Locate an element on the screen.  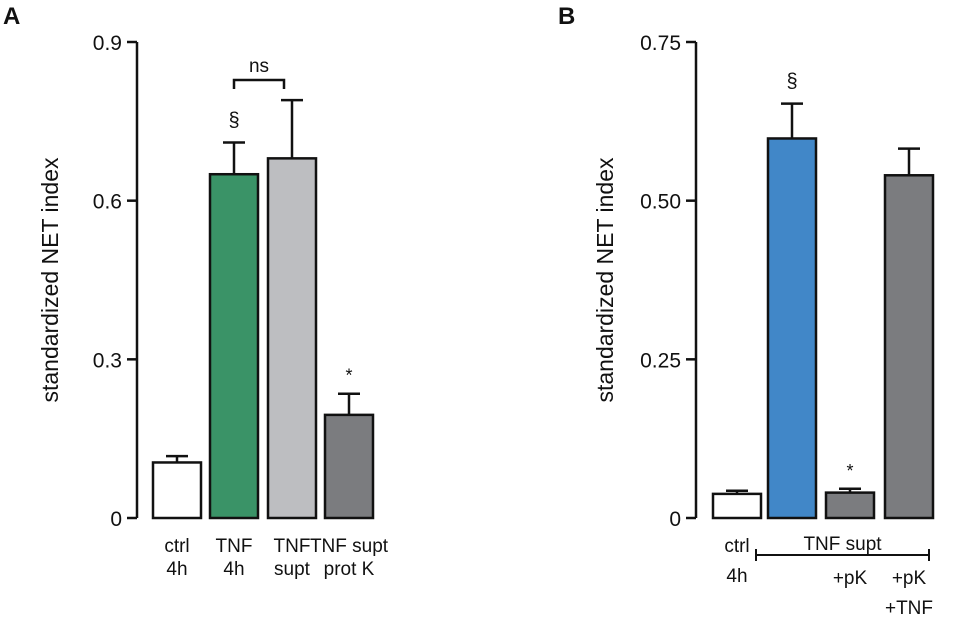
panel-label-a: A is located at coordinates (11, 16).